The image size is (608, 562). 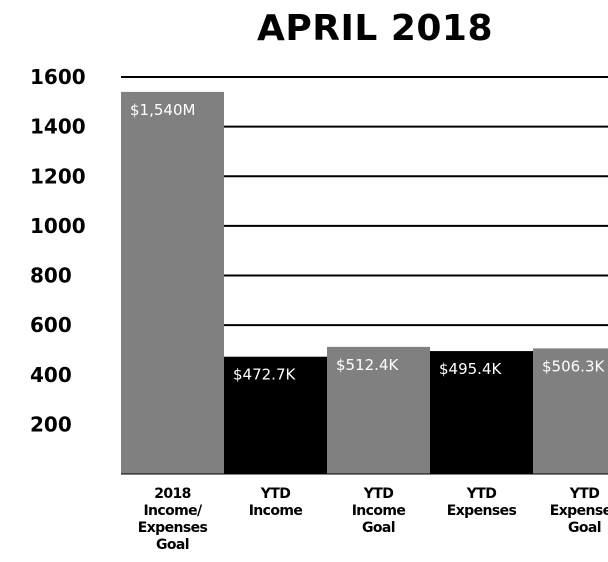 I want to click on x-tick-label-line: 2018, so click(x=172, y=494).